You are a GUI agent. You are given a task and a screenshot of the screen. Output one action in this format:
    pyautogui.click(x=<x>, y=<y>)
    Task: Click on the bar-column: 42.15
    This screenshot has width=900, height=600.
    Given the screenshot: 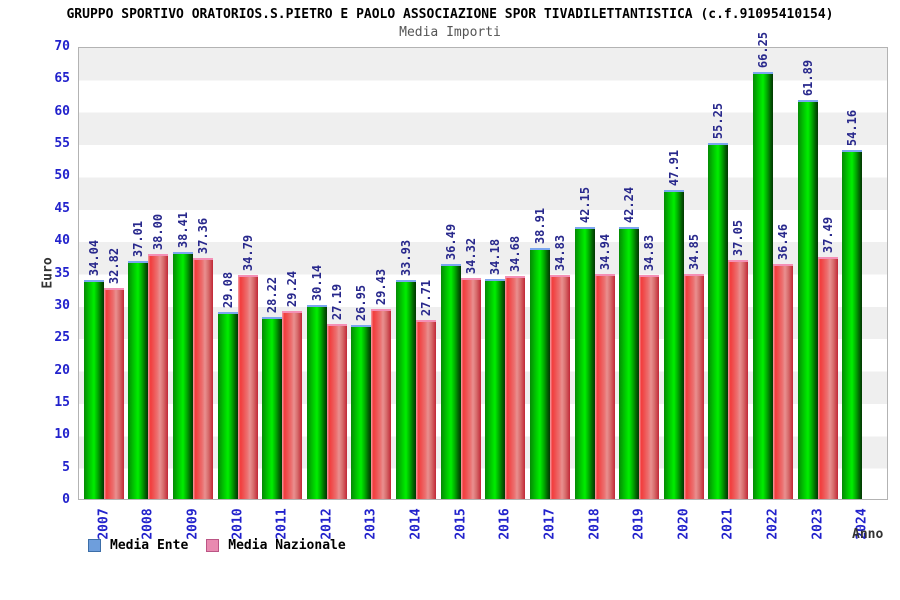 What is the action you would take?
    pyautogui.click(x=584, y=273)
    